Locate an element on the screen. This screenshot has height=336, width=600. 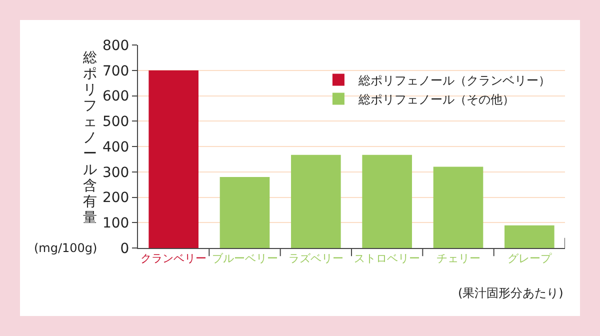
y-tick-label: 0 is located at coordinates (125, 248).